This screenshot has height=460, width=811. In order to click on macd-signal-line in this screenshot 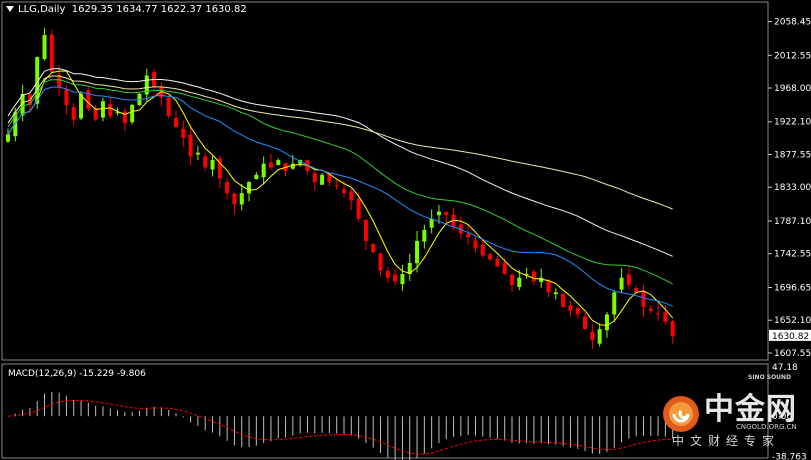, I will do `click(340, 427)`.